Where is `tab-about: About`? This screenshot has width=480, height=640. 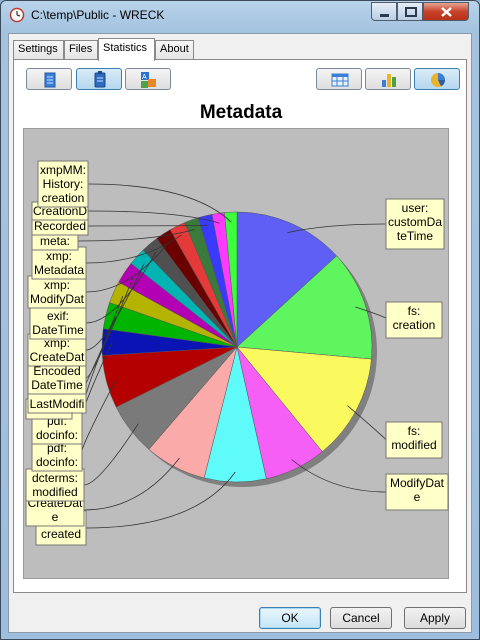
tab-about: About is located at coordinates (174, 50).